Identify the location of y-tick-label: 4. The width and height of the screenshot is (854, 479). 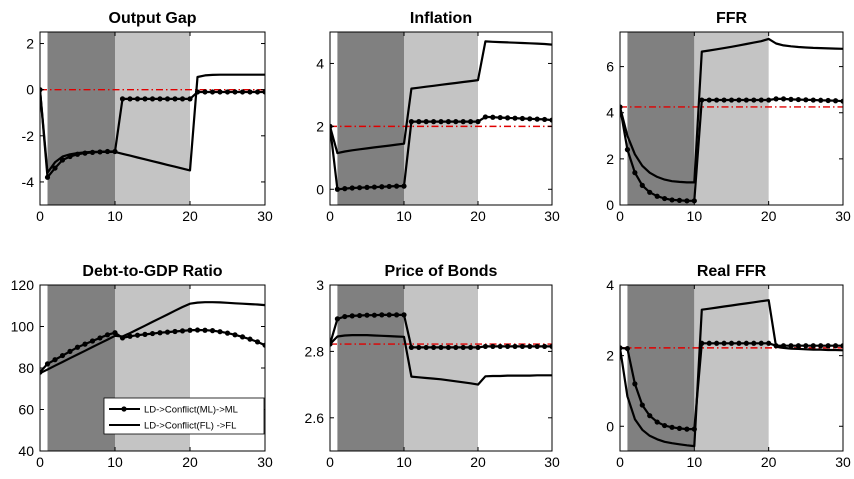
(320, 63).